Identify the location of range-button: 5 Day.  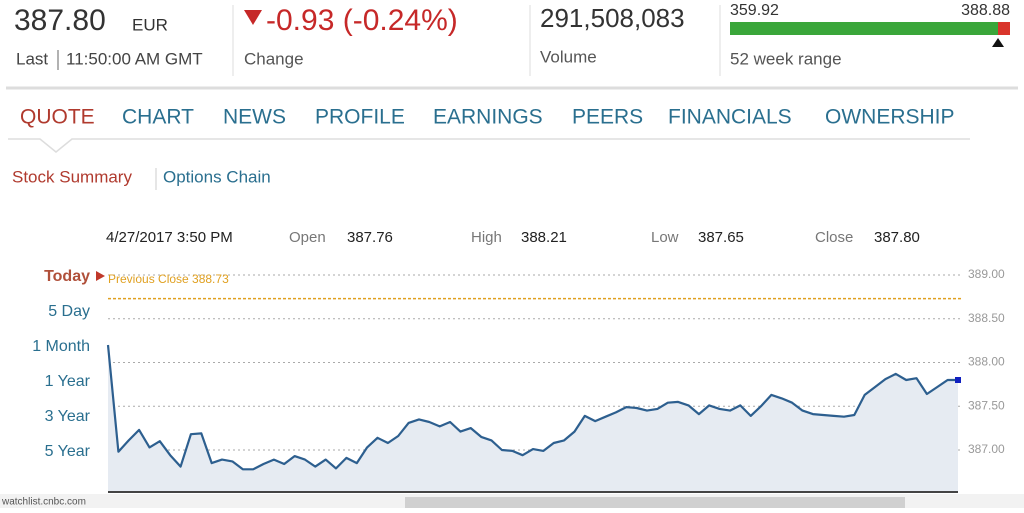
(69, 311).